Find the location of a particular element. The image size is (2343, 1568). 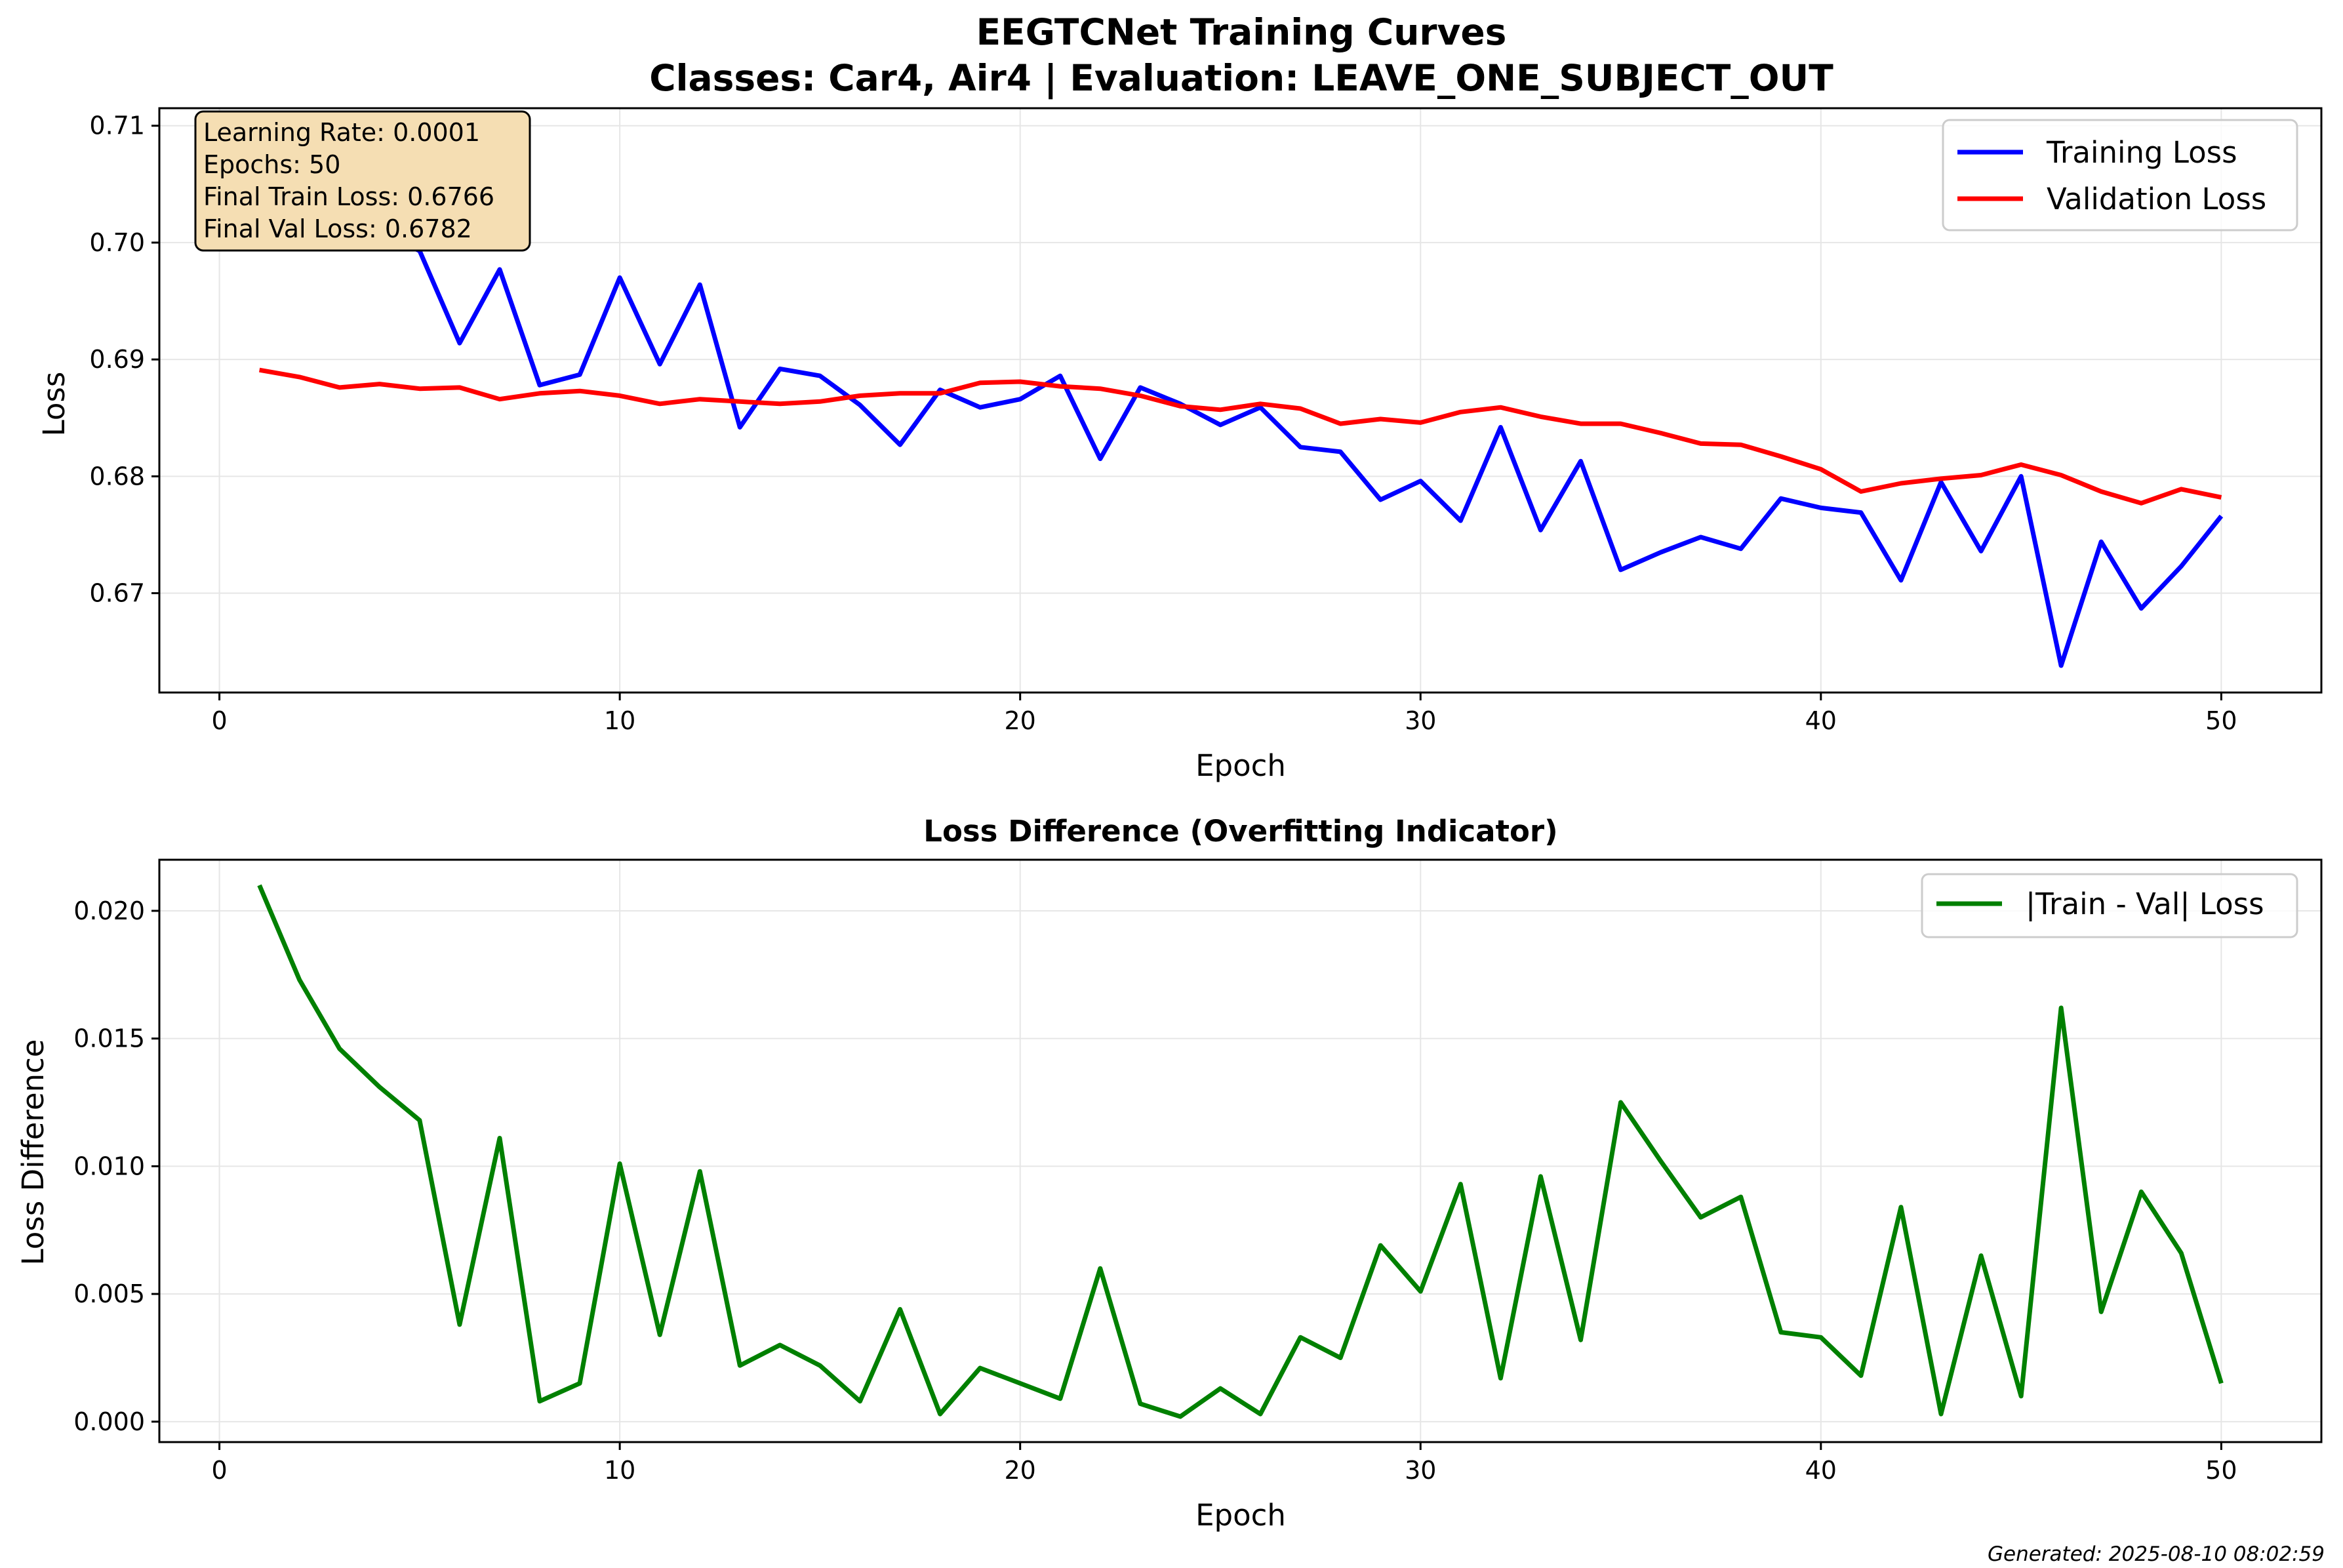

loss-difference-title: Loss Difference (Overfitting Indicator) is located at coordinates (1240, 831).